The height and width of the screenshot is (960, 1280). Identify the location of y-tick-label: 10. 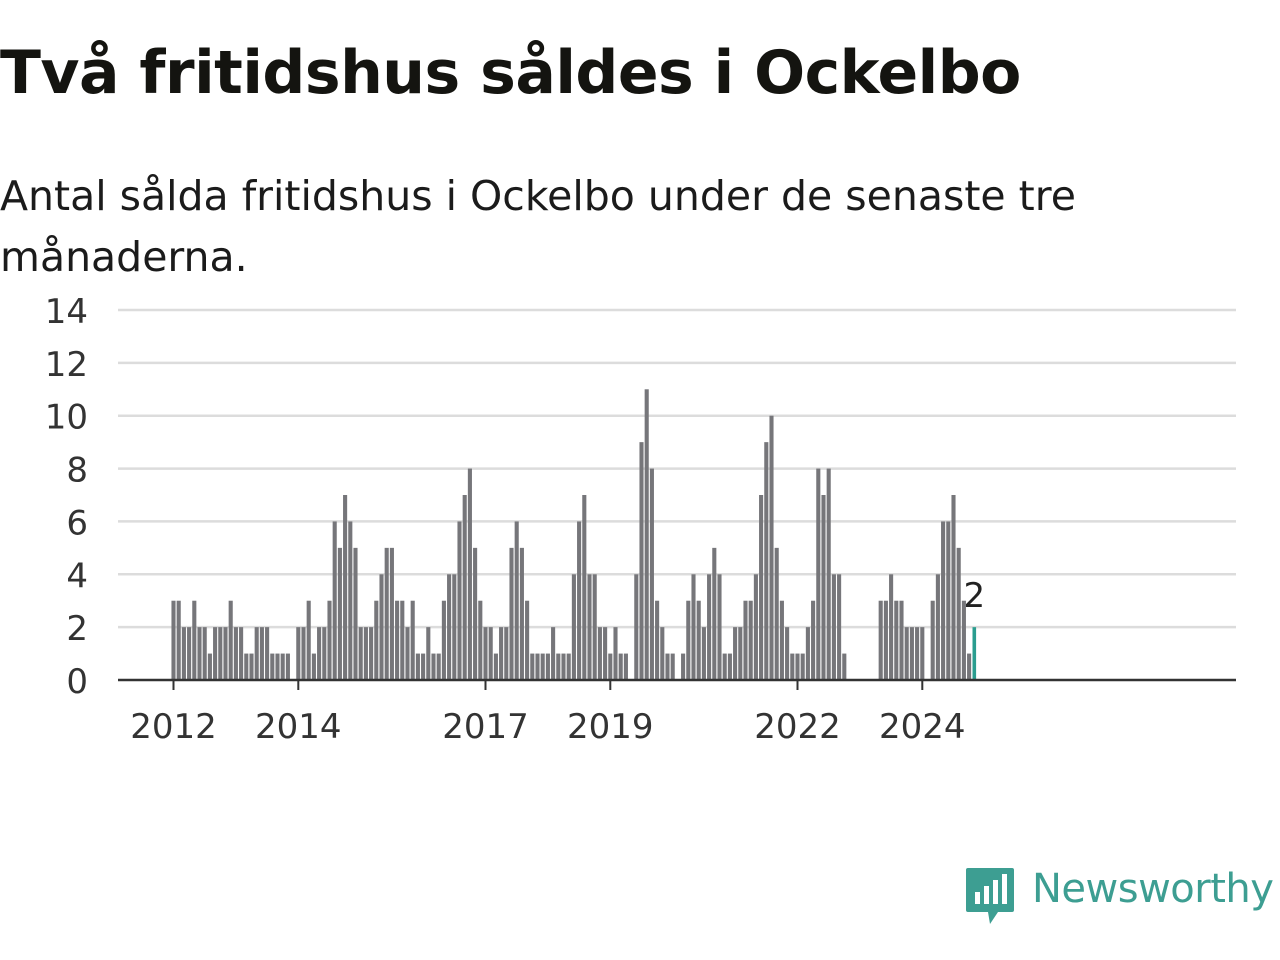
(66, 418).